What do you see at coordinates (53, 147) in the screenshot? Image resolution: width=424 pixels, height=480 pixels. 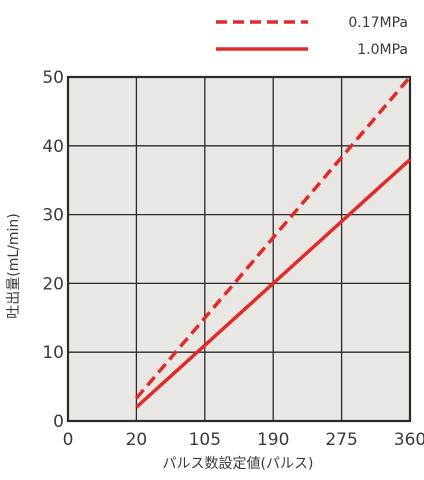 I see `y-tick-label: 40` at bounding box center [53, 147].